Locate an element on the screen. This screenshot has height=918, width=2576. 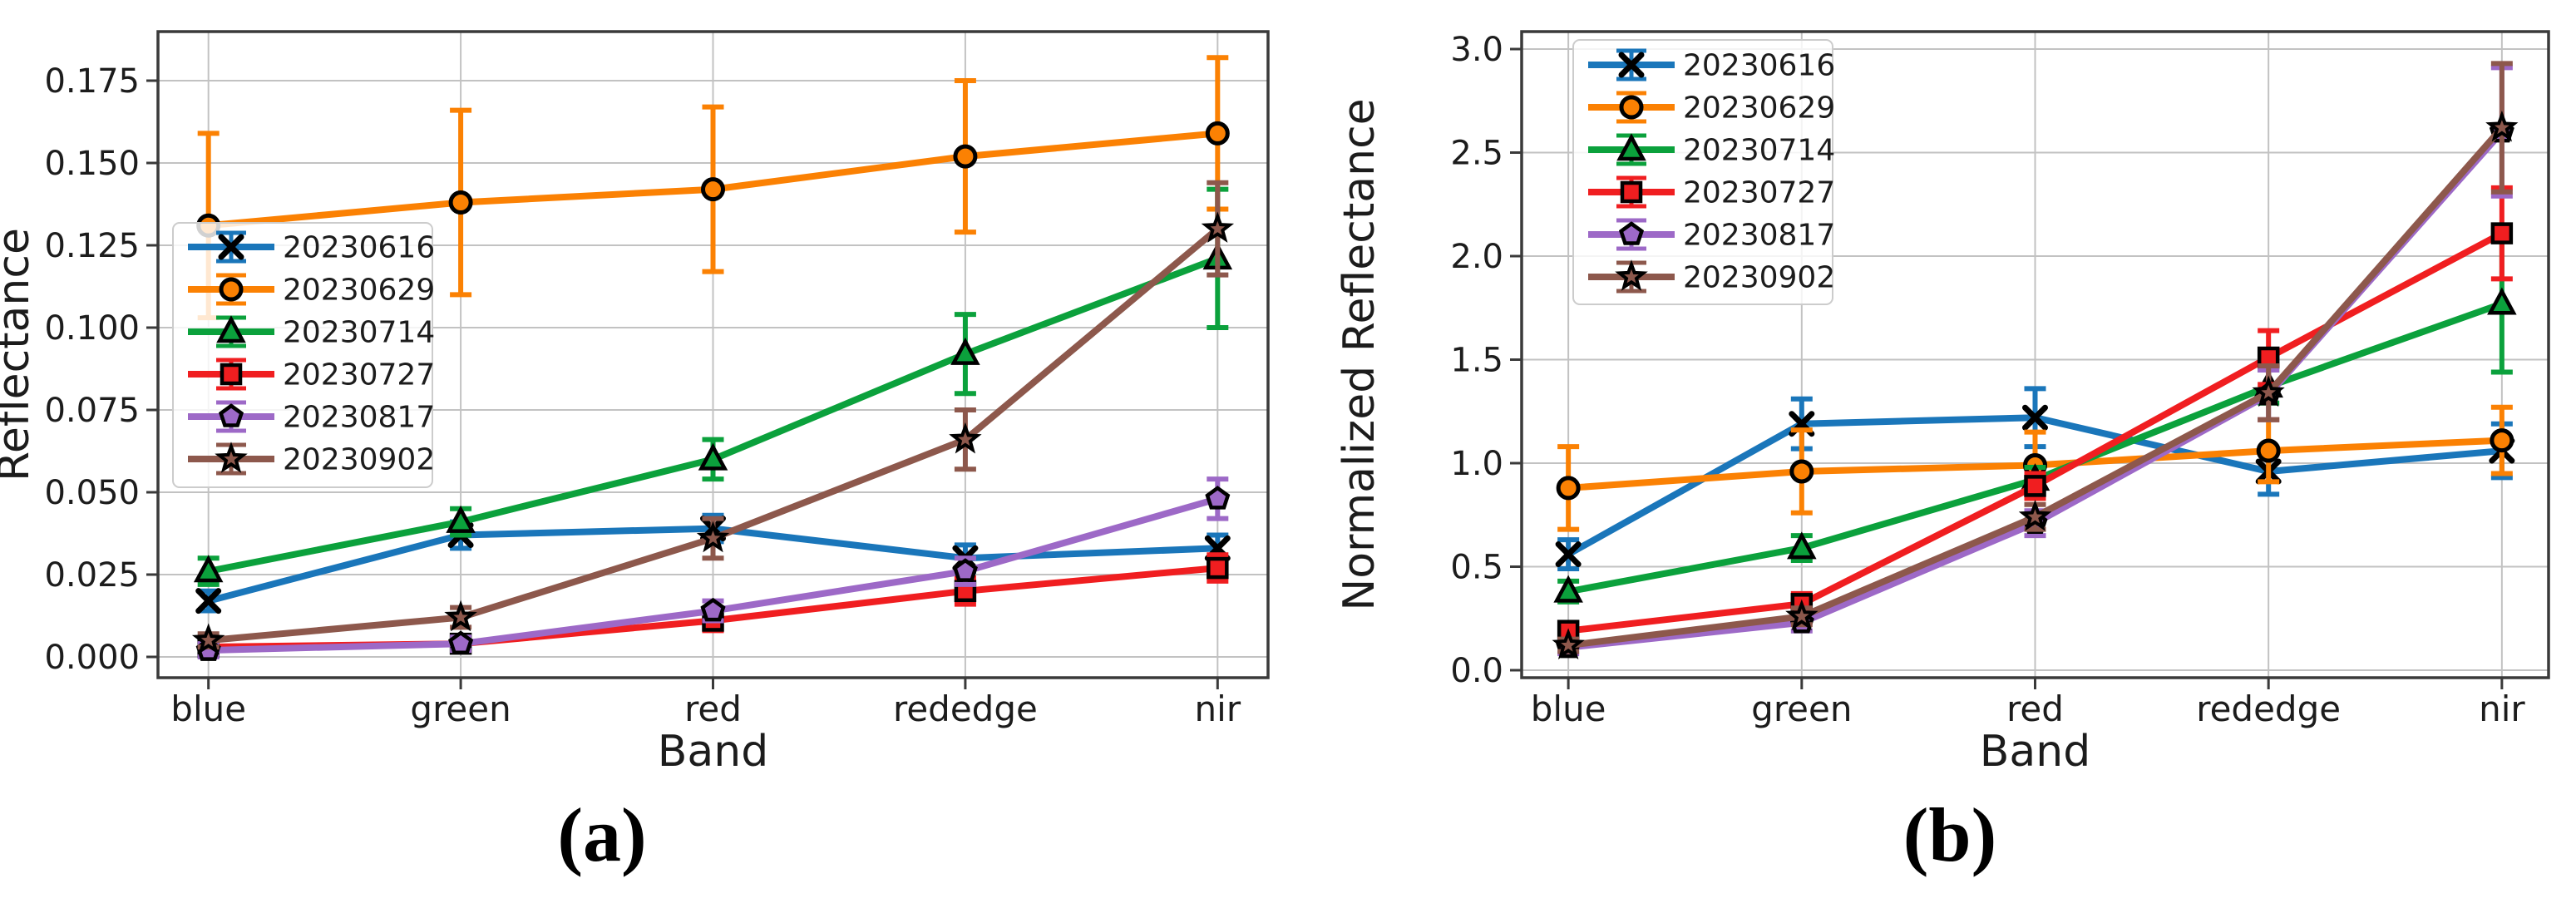
y-tick-label: 3.0 is located at coordinates (1476, 50).